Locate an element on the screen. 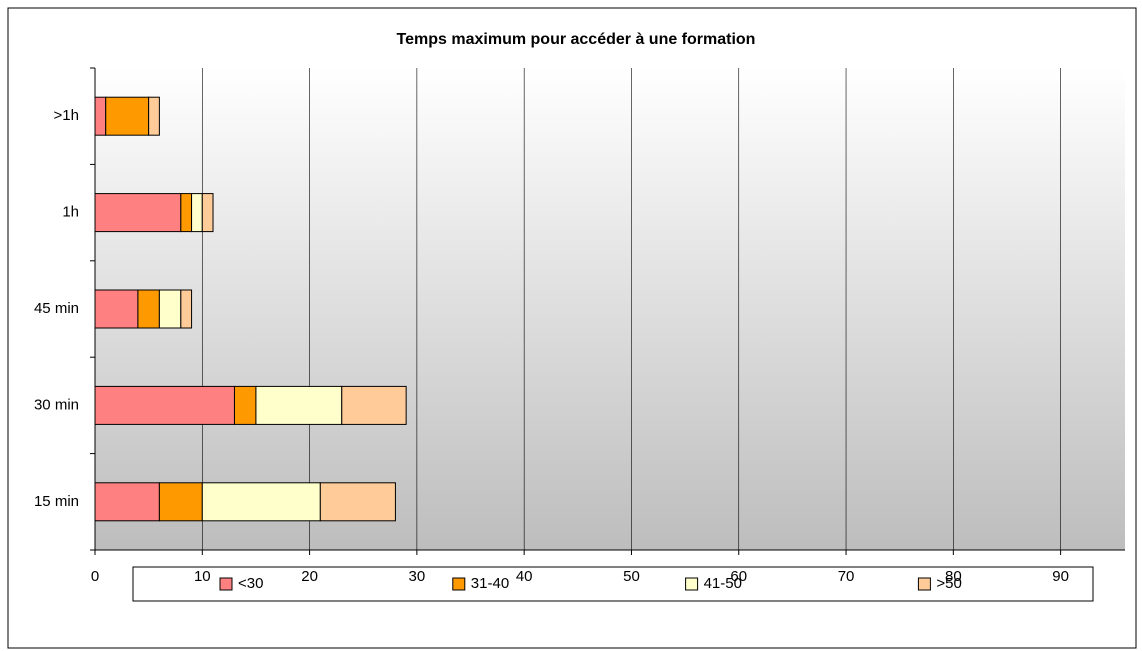 This screenshot has width=1142, height=651. legend-label: 31-40 is located at coordinates (490, 583).